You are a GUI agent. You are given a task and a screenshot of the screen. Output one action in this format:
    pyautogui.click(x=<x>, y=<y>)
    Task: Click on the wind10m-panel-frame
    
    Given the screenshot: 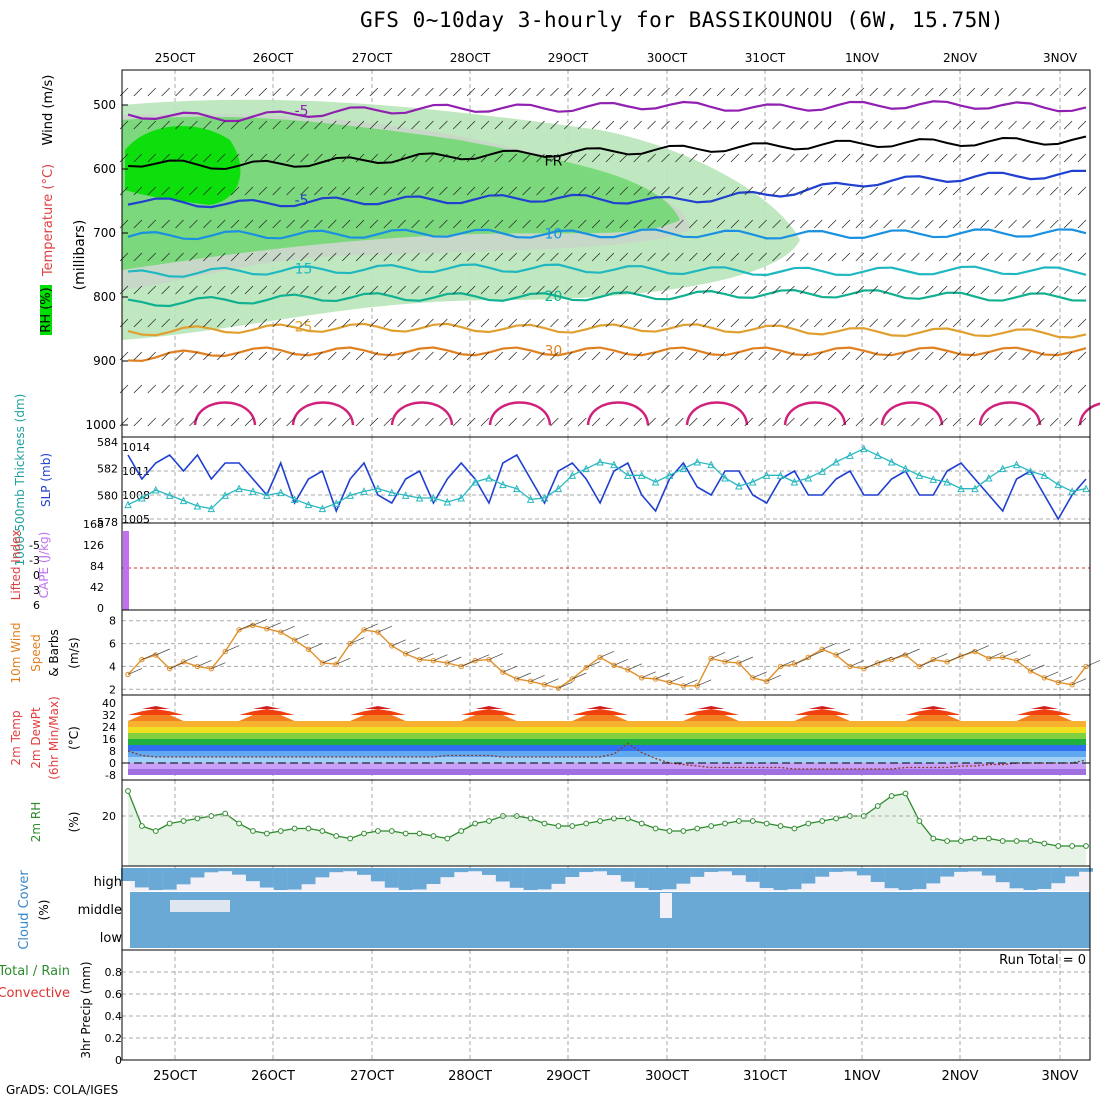 What is the action you would take?
    pyautogui.click(x=606, y=652)
    